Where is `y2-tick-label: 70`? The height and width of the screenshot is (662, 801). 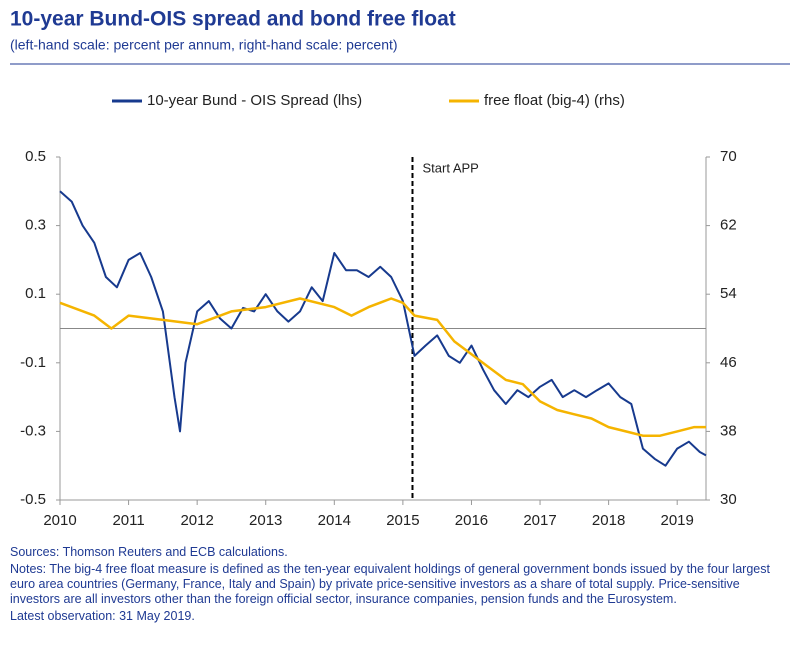 y2-tick-label: 70 is located at coordinates (728, 156).